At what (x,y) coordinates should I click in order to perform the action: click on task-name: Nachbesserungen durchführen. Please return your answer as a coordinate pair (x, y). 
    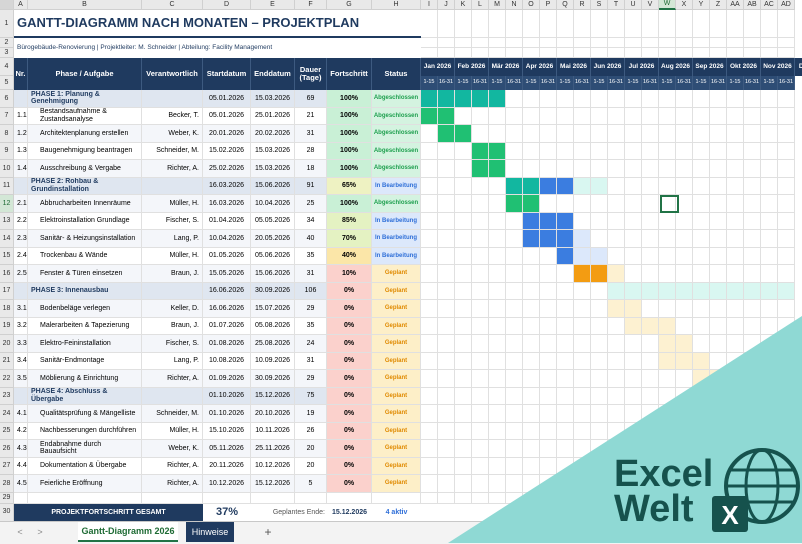
    Looking at the image, I should click on (85, 431).